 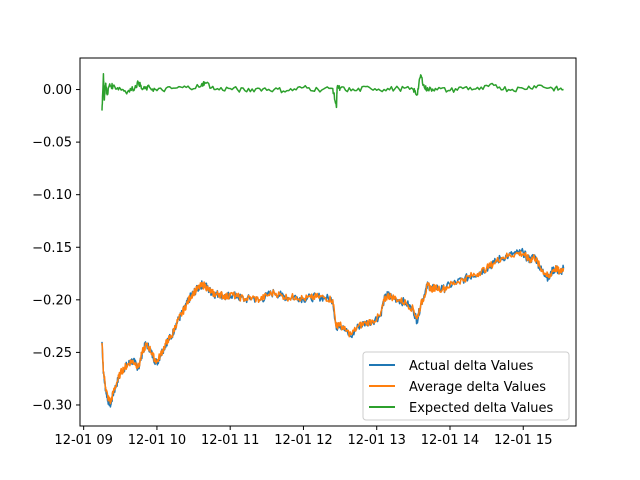 I want to click on y-axis: 0.00 −0.05 −0.10 −0.15 −0.20 −0.25 −0.30, so click(x=56, y=248).